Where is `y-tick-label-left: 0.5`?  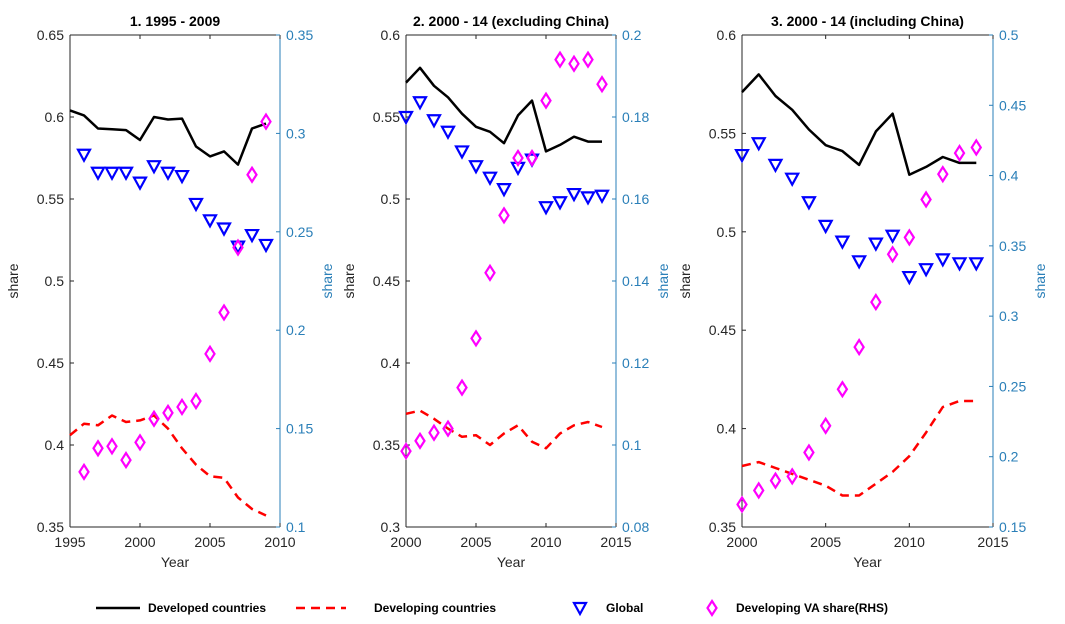 y-tick-label-left: 0.5 is located at coordinates (55, 281).